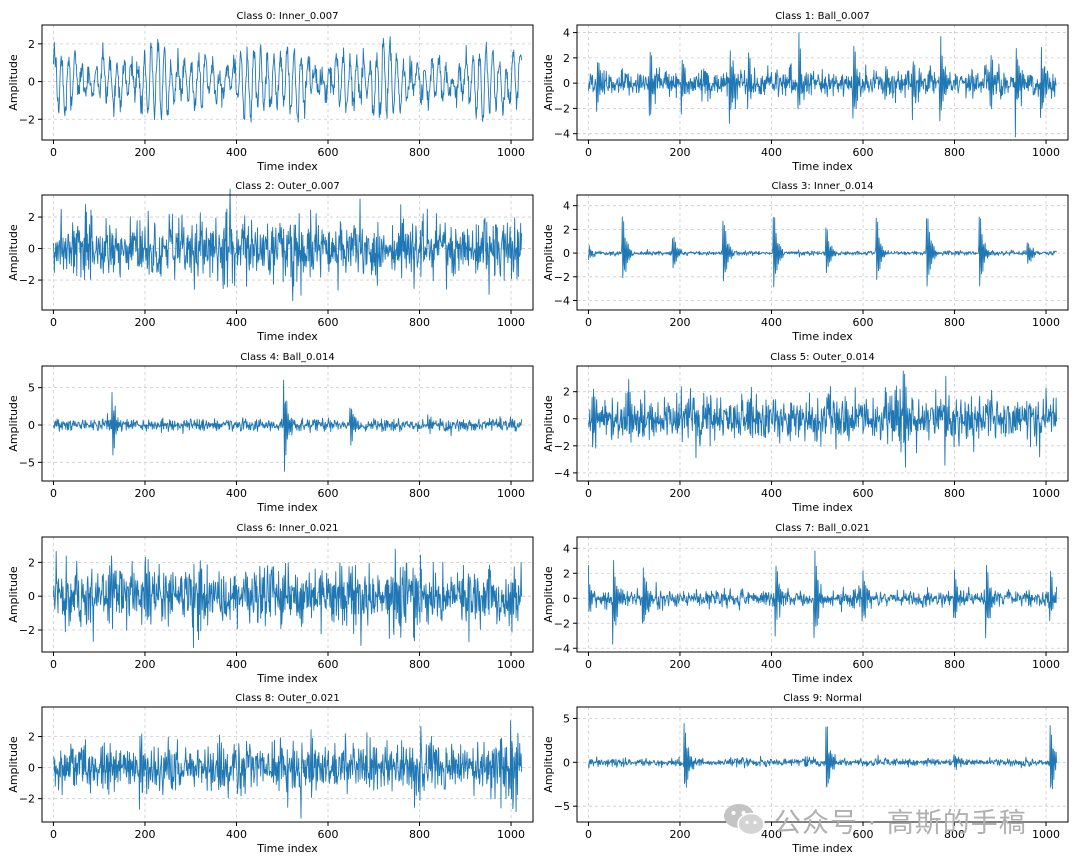  Describe the element at coordinates (287, 698) in the screenshot. I see `subplot-title: Class 8: Outer_0.021` at that location.